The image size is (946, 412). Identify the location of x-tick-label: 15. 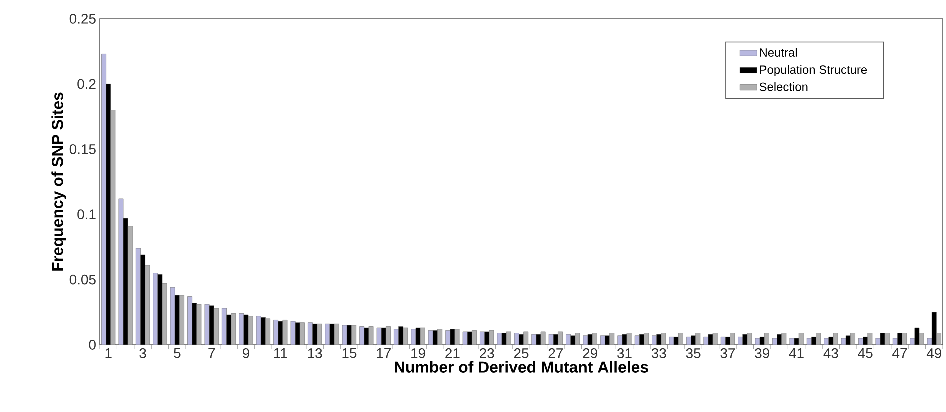
(349, 353).